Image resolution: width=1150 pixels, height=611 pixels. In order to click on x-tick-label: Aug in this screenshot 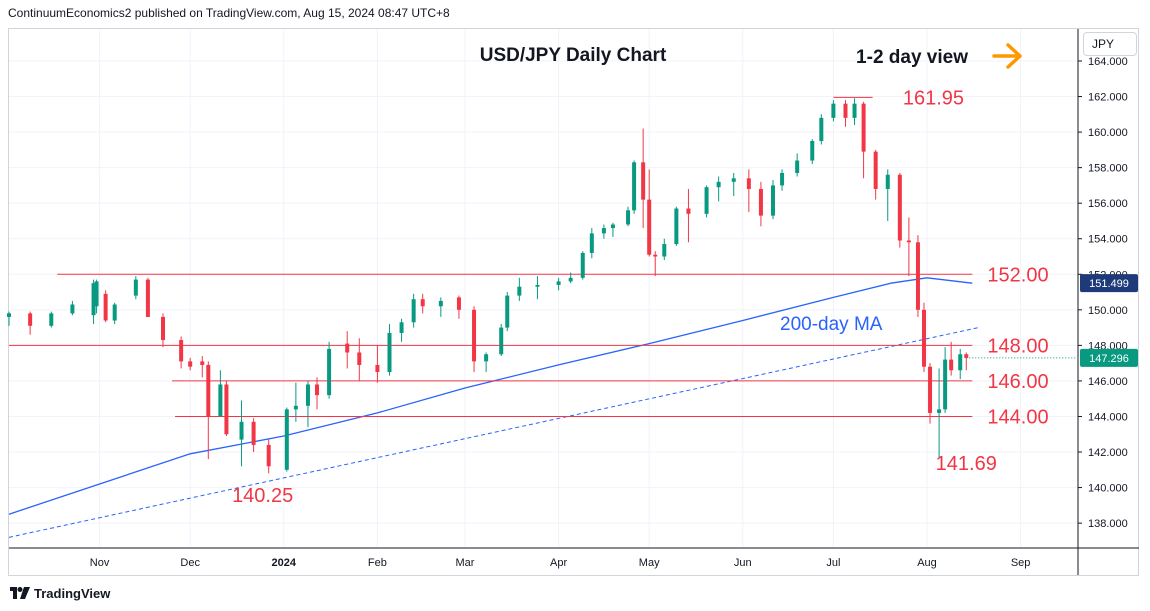, I will do `click(927, 563)`.